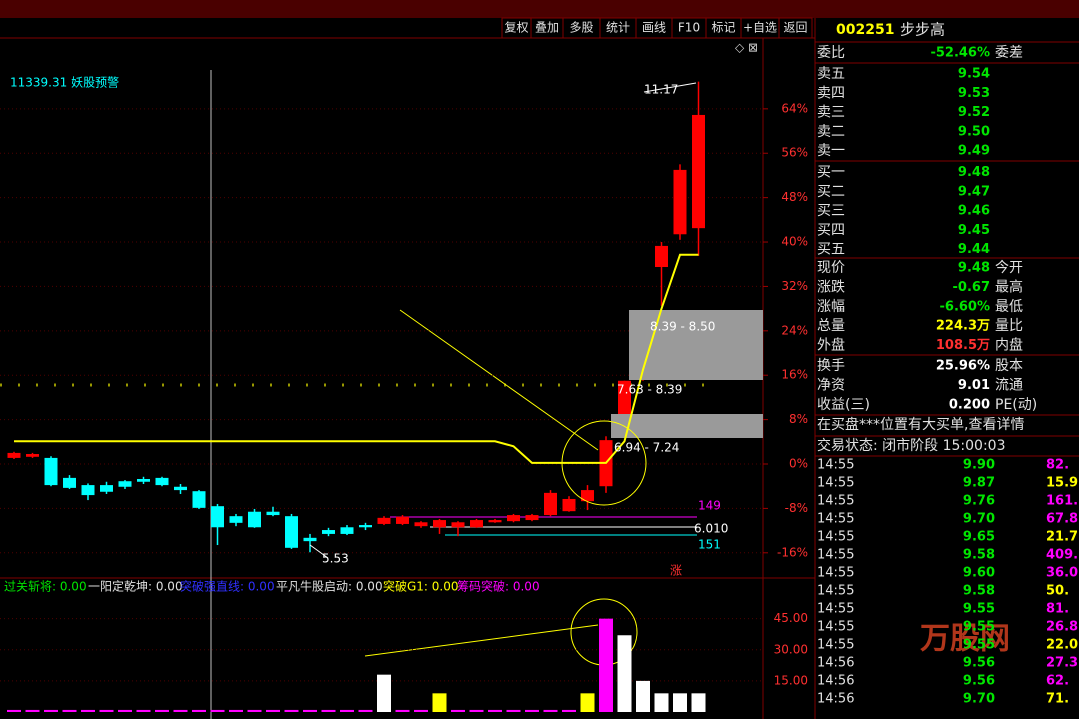  What do you see at coordinates (979, 465) in the screenshot?
I see `tick-price: 9.90` at bounding box center [979, 465].